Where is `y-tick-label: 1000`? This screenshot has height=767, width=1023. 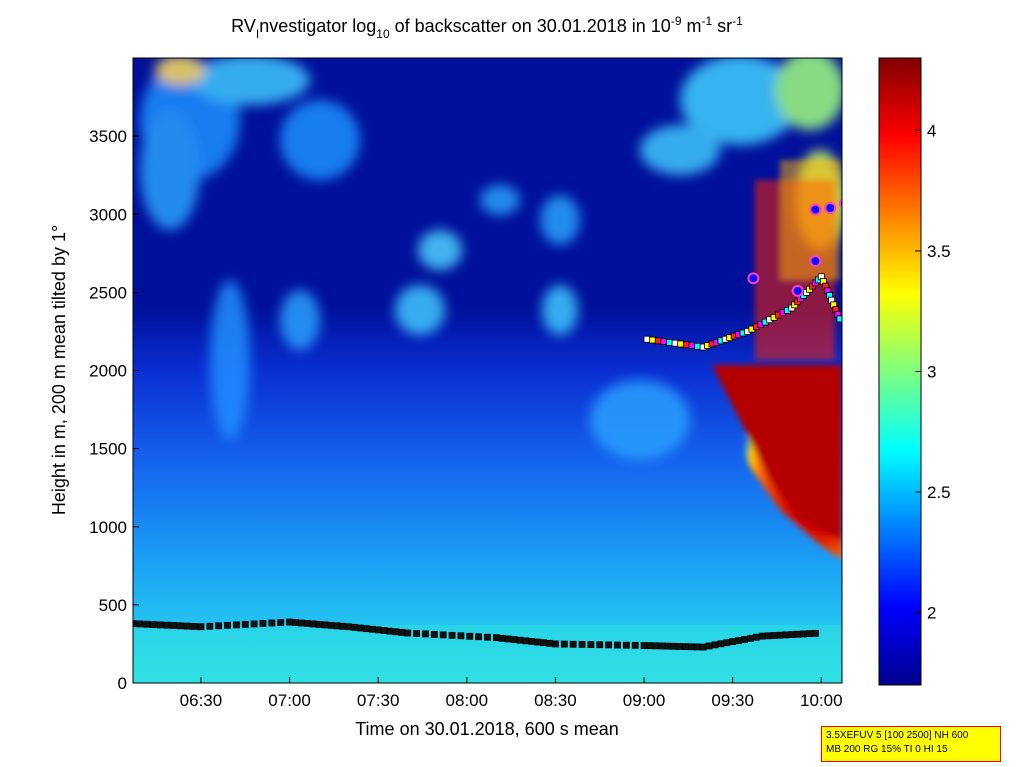
y-tick-label: 1000 is located at coordinates (108, 527).